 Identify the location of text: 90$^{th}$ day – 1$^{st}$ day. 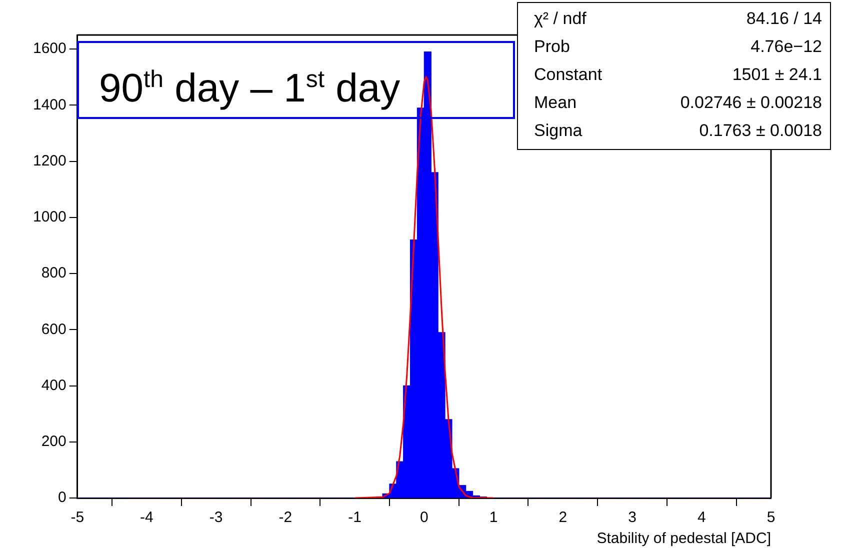
(296, 80).